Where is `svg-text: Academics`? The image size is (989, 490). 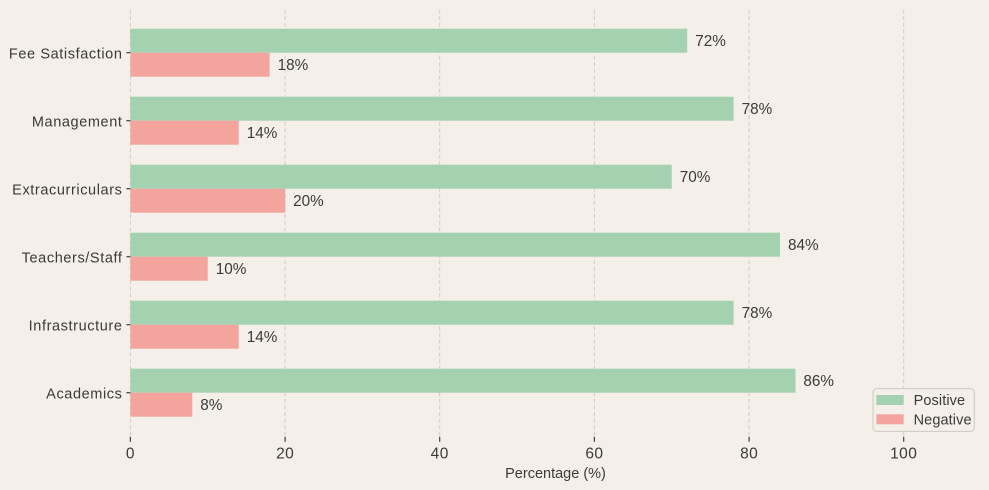
svg-text: Academics is located at coordinates (84, 395).